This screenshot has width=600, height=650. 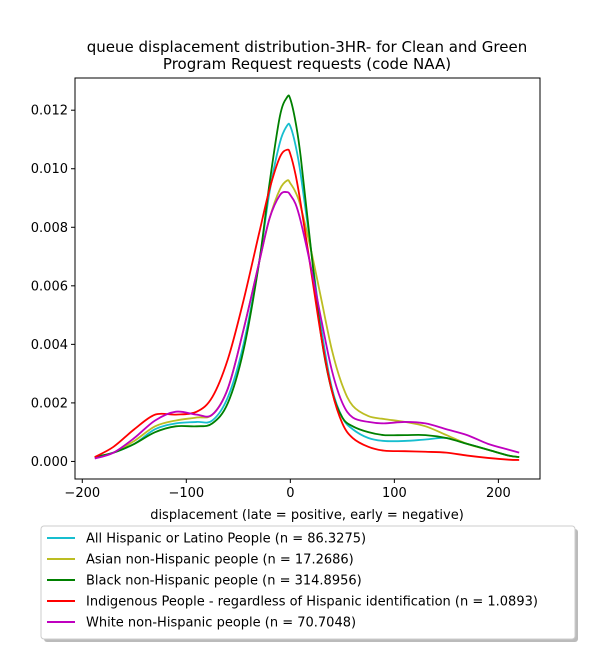 I want to click on legend-label-3: Black non-Hispanic people (n = 314.8956), so click(x=224, y=581).